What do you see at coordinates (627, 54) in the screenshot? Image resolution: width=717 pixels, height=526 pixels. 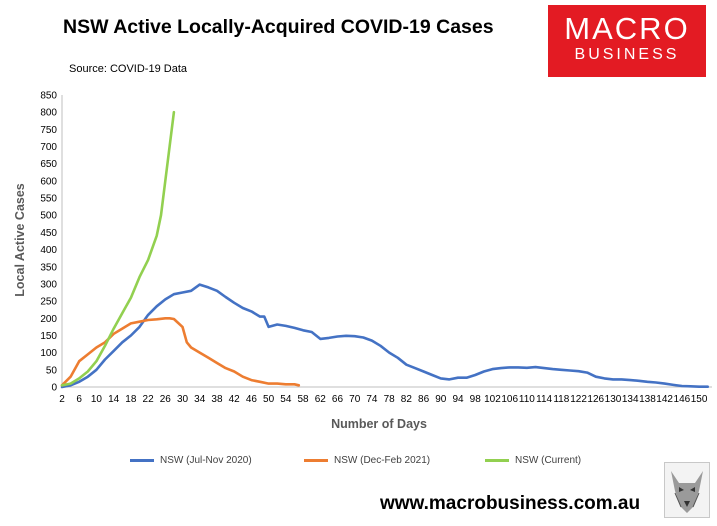 I see `logo-line-2: BUSINESS` at bounding box center [627, 54].